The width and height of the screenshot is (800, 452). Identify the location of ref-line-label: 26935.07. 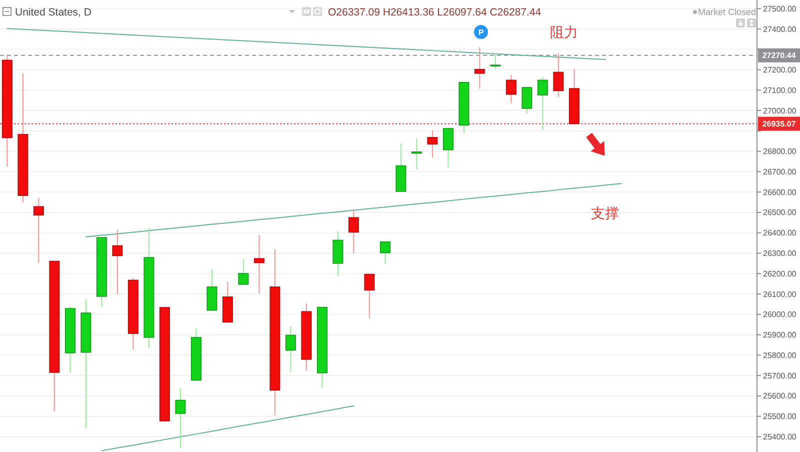
(779, 124).